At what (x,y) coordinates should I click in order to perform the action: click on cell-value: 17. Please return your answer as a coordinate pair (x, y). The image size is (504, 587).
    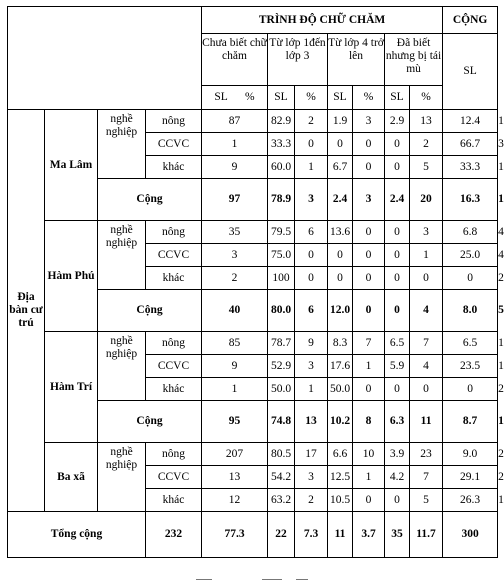
    Looking at the image, I should click on (311, 454).